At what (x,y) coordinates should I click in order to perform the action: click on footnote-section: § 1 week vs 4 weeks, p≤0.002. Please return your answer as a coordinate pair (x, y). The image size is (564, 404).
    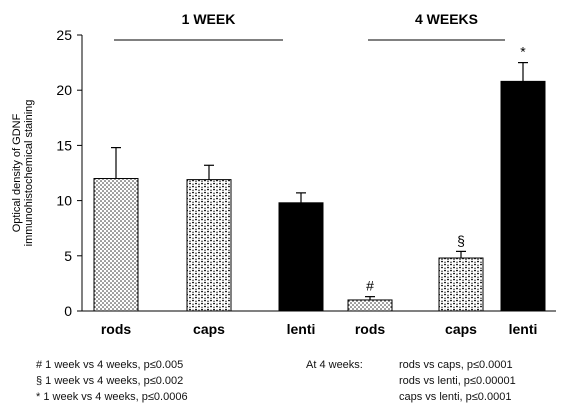
    Looking at the image, I should click on (110, 381).